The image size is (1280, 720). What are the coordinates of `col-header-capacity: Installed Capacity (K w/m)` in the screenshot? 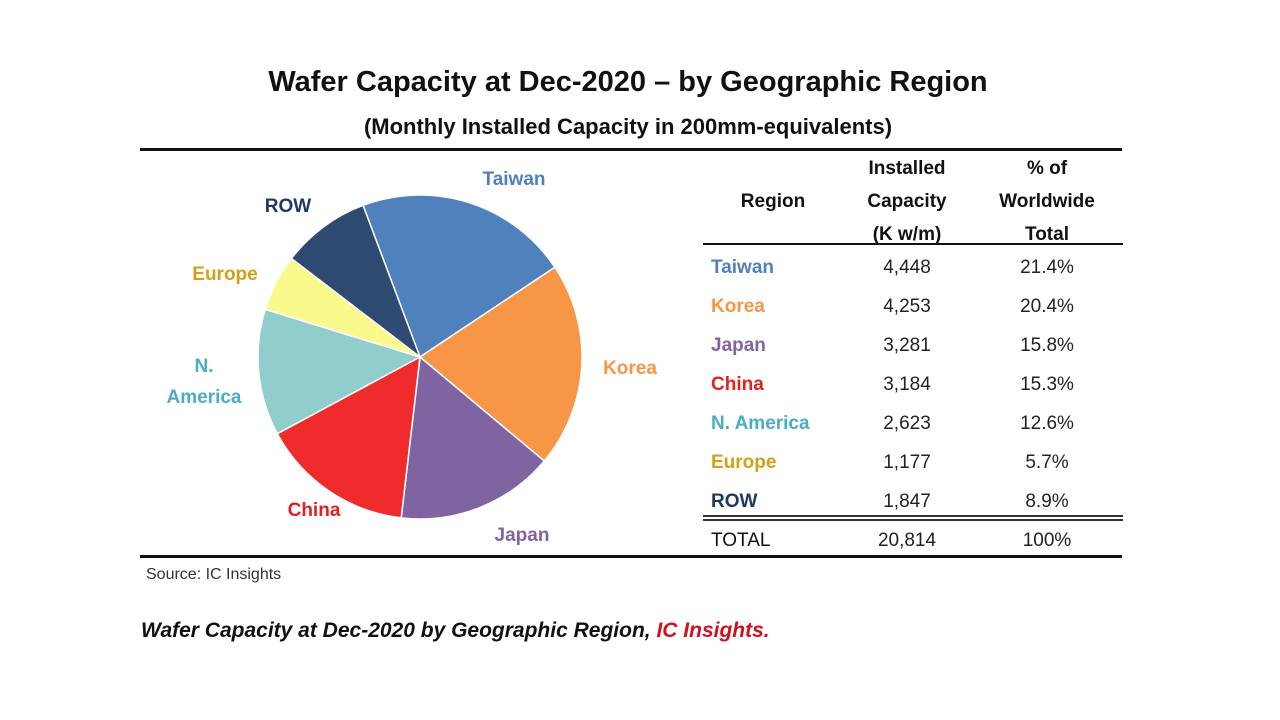 It's located at (907, 201).